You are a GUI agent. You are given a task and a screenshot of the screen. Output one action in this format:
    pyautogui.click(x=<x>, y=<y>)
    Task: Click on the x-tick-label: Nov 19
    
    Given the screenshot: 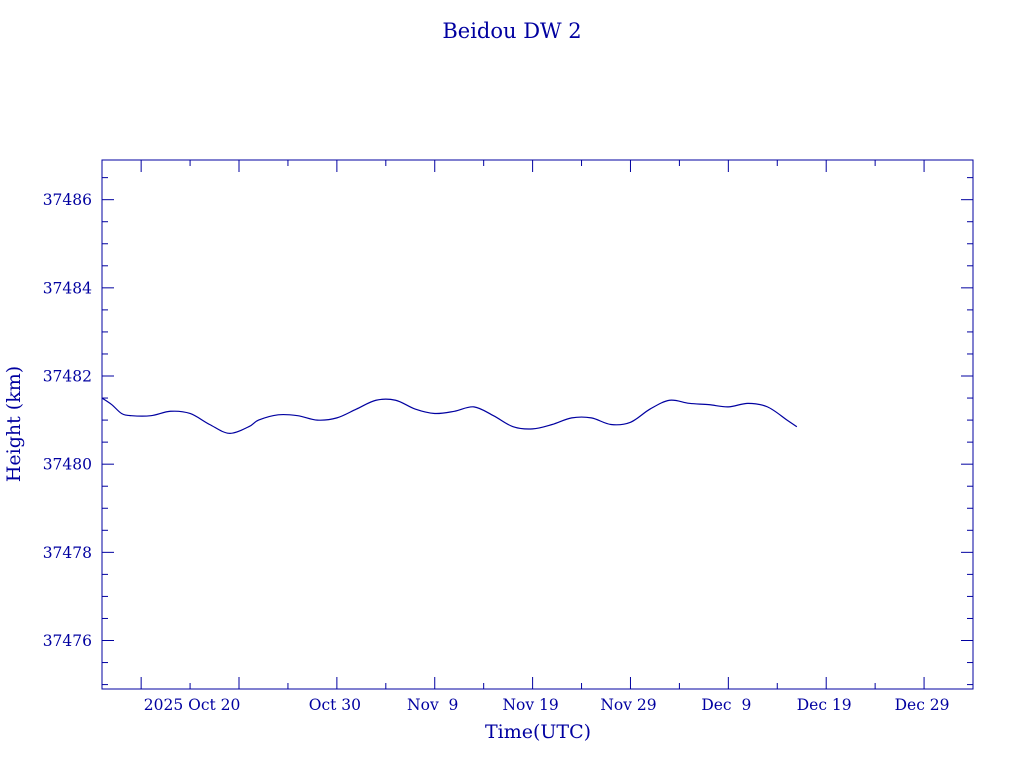 What is the action you would take?
    pyautogui.click(x=530, y=705)
    